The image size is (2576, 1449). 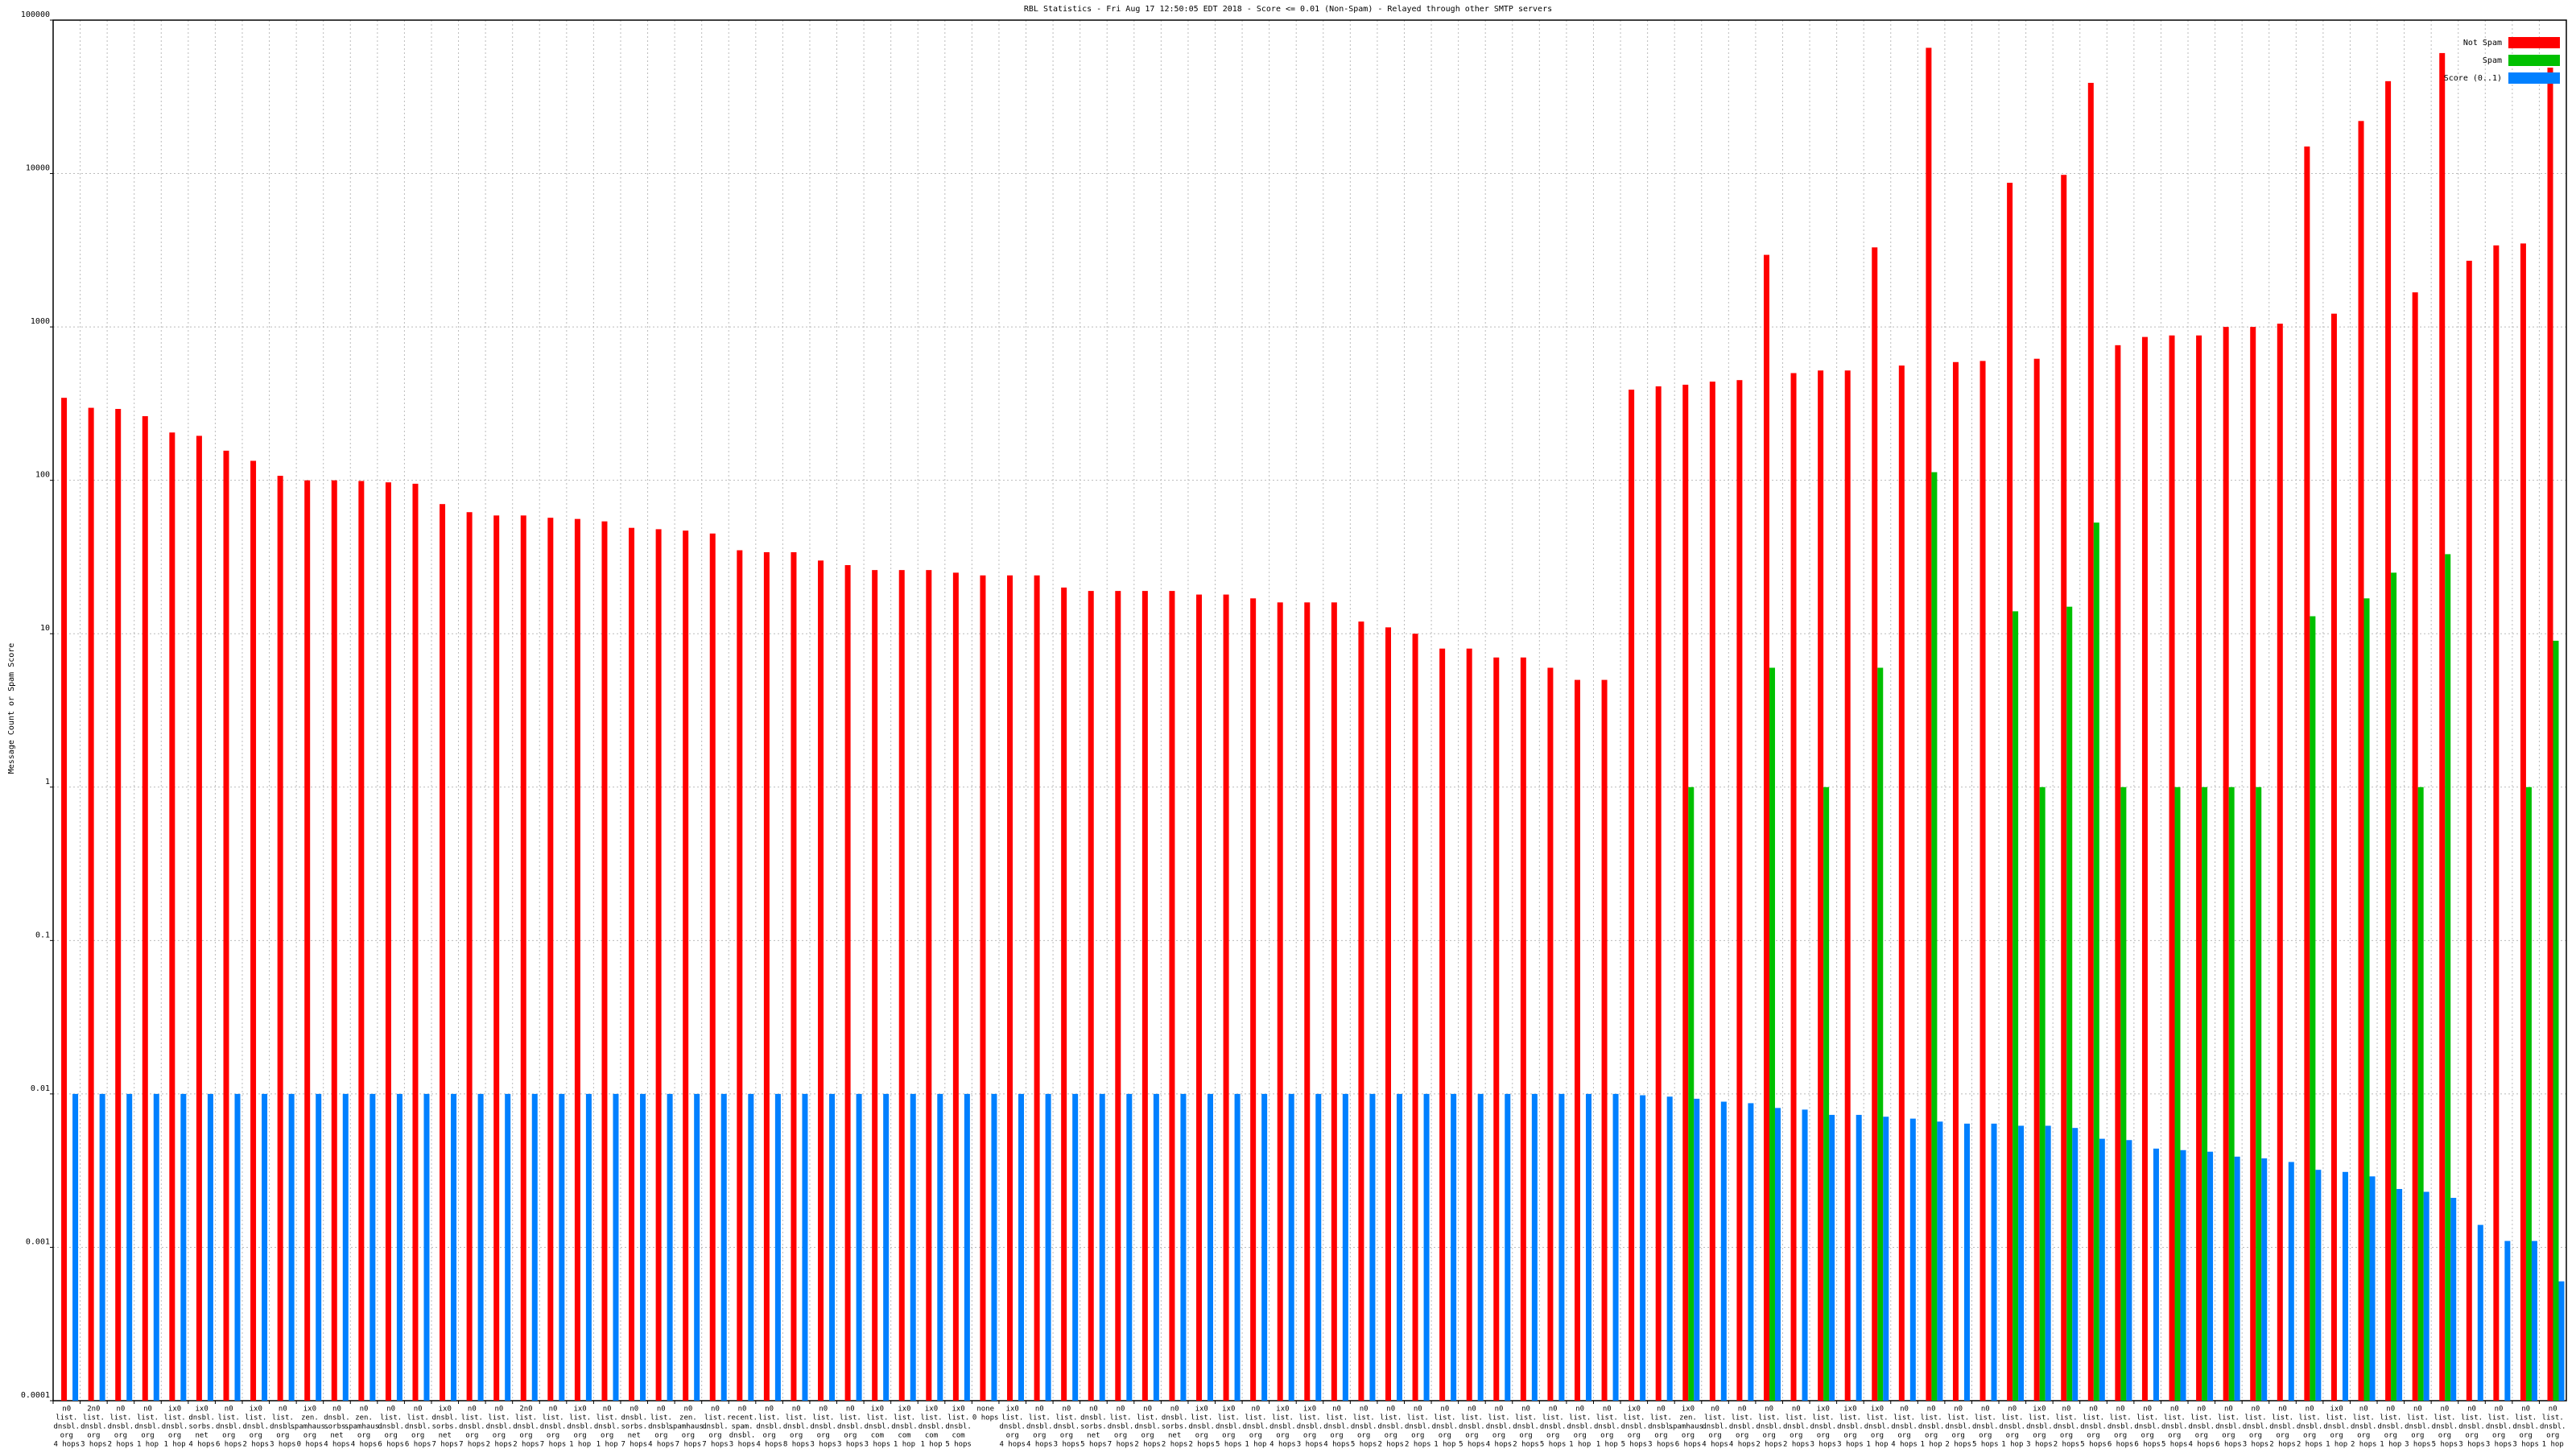 What do you see at coordinates (2482, 43) in the screenshot?
I see `legend-label: Not Spam` at bounding box center [2482, 43].